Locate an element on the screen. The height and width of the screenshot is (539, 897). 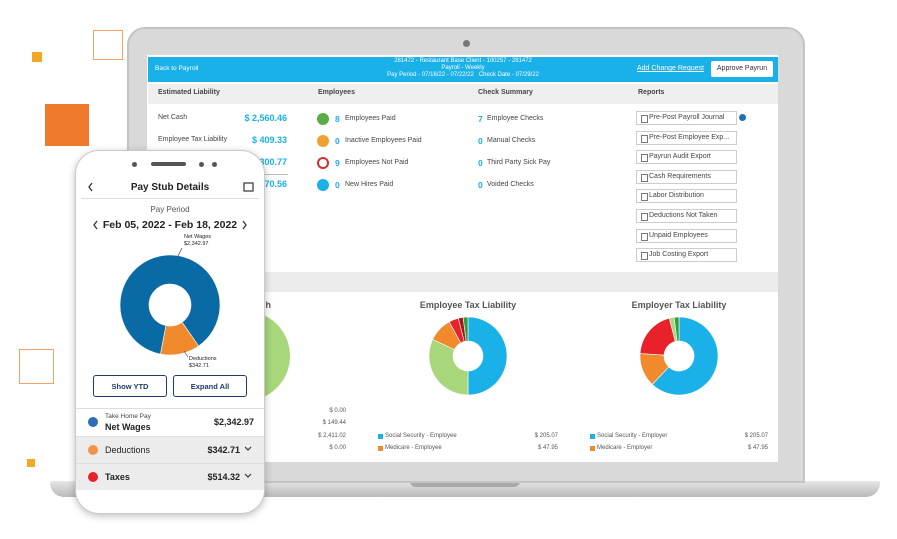
row-amount: $514.32 is located at coordinates (223, 477).